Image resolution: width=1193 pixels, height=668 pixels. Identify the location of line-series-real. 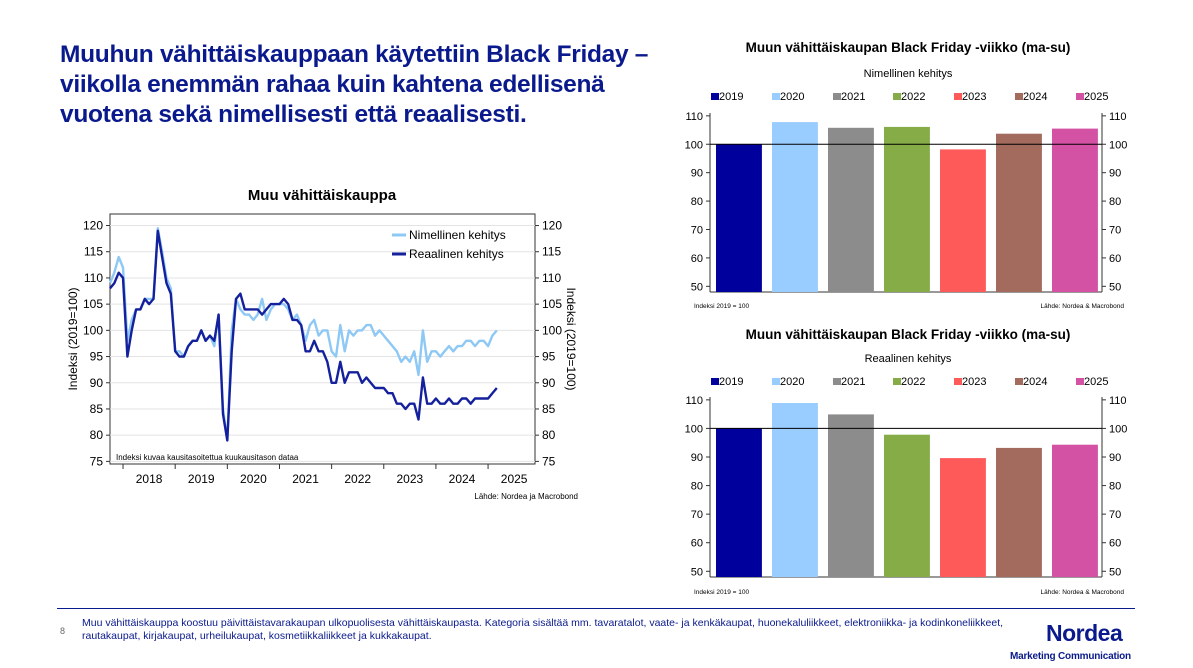
(303, 335).